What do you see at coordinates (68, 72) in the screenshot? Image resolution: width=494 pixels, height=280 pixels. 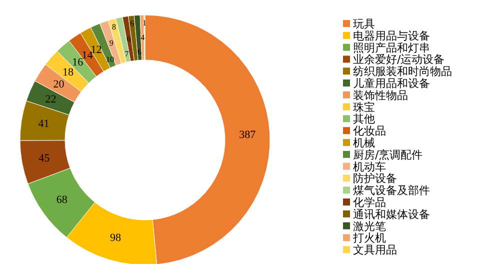 I see `data-label: 18` at bounding box center [68, 72].